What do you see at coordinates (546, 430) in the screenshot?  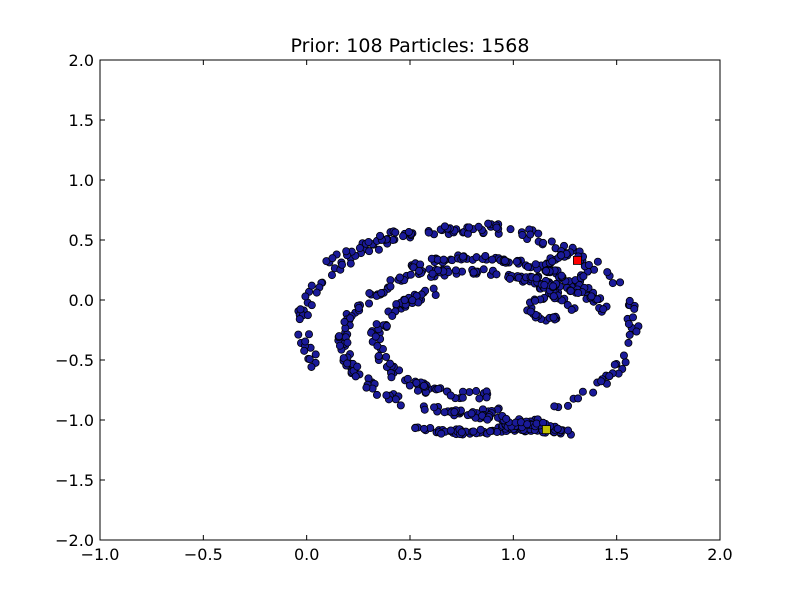 I see `yellow-square-marker` at bounding box center [546, 430].